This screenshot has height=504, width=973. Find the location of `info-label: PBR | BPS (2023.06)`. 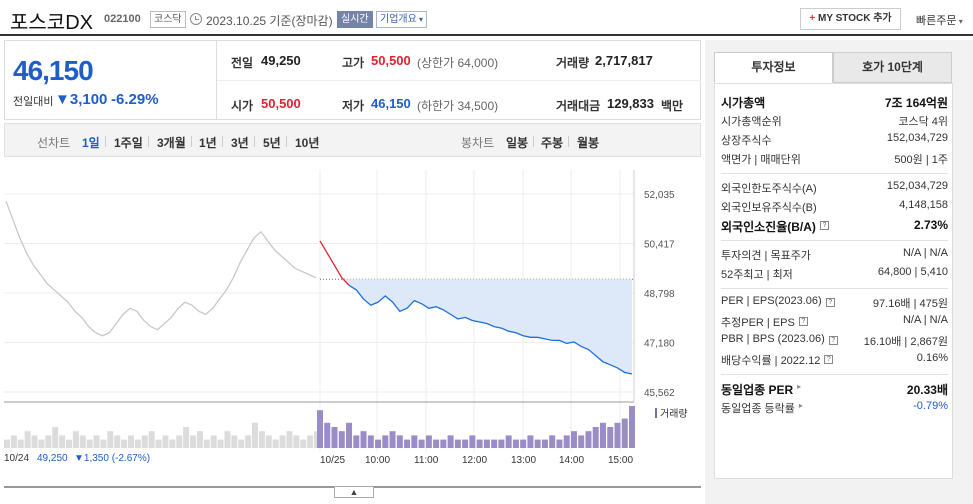

info-label: PBR | BPS (2023.06) is located at coordinates (773, 339).